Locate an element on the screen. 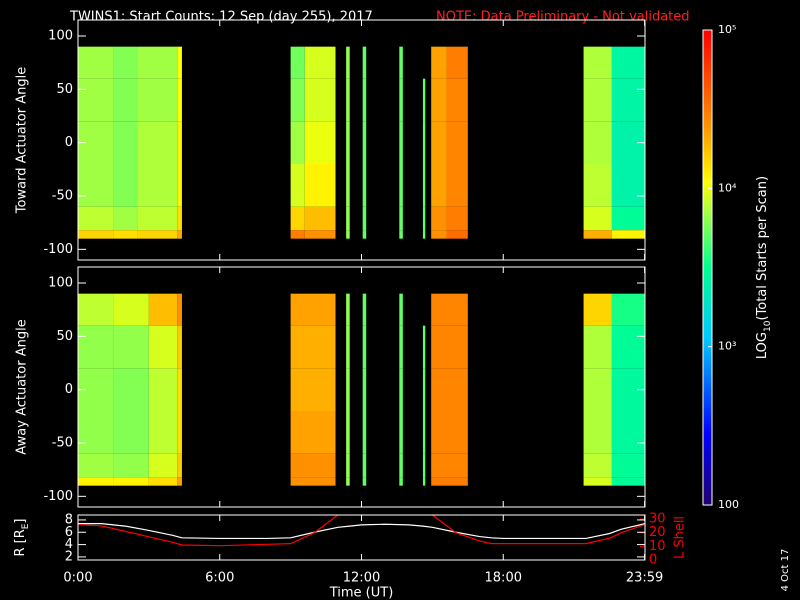 The height and width of the screenshot is (600, 800). data-line is located at coordinates (208, 531).